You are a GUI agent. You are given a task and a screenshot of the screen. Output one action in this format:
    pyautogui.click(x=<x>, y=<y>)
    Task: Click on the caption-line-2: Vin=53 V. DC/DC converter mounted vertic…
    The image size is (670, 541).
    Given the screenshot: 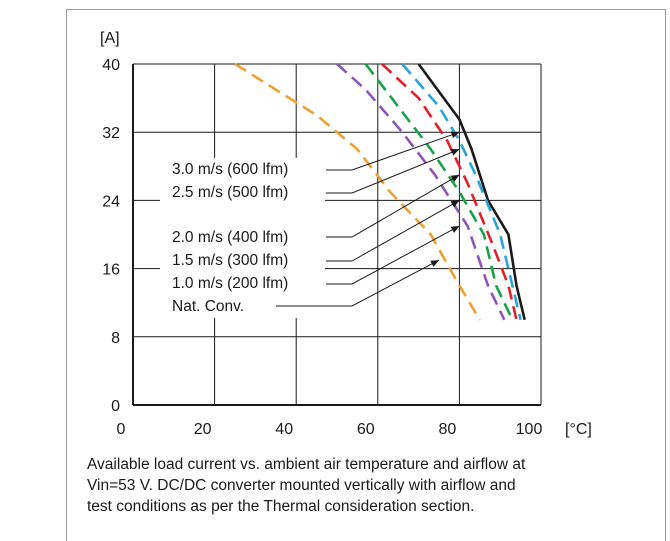 What is the action you would take?
    pyautogui.click(x=301, y=485)
    